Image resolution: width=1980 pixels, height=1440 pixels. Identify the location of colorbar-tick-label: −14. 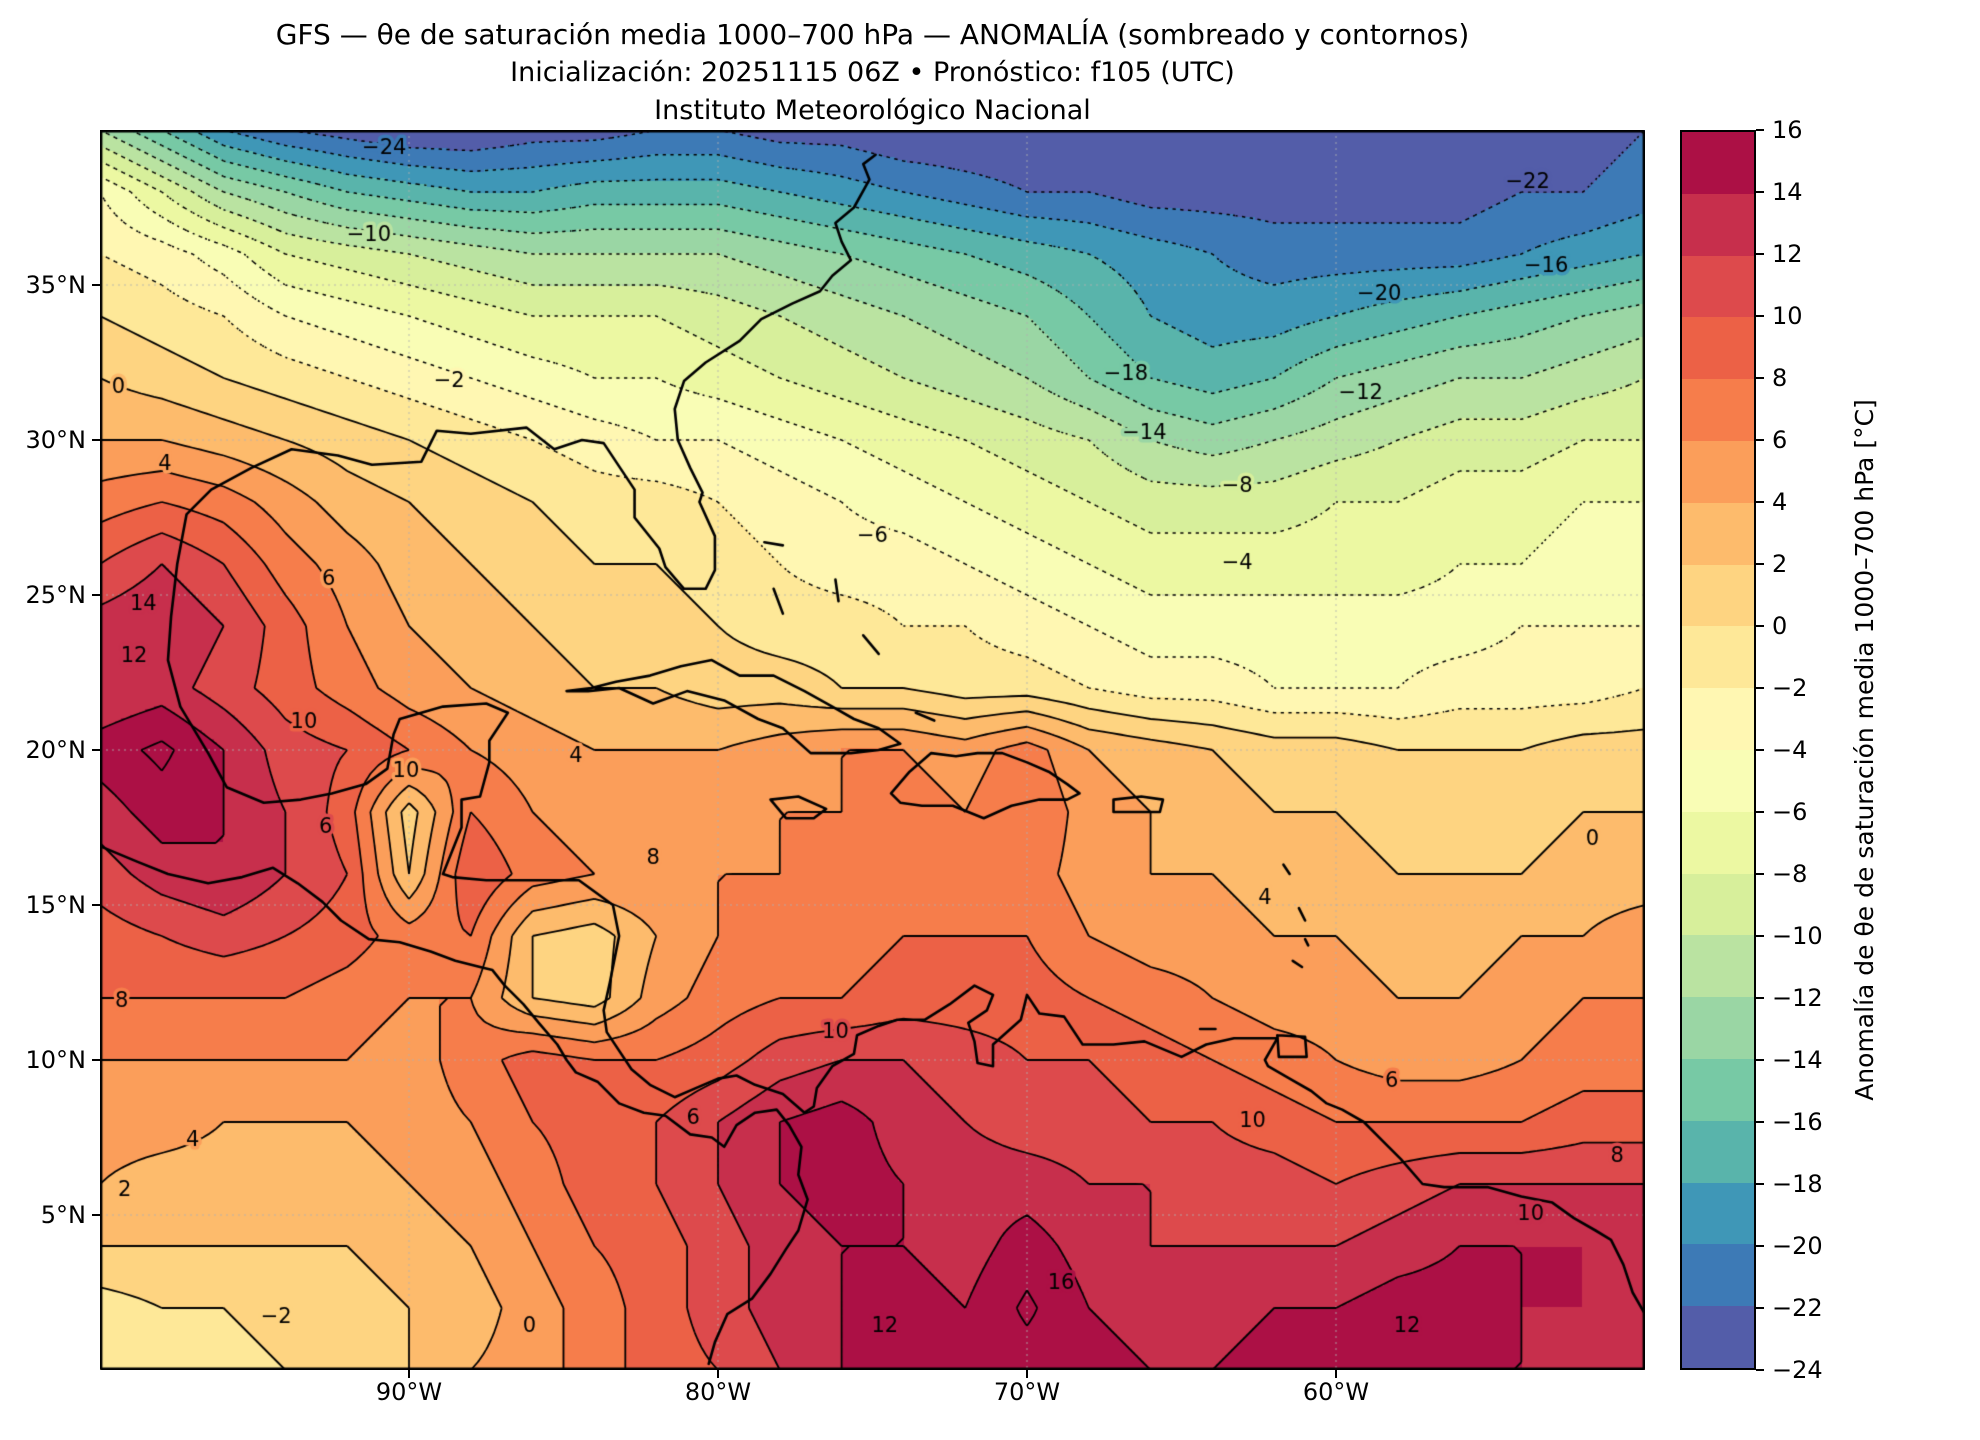
(1797, 1060).